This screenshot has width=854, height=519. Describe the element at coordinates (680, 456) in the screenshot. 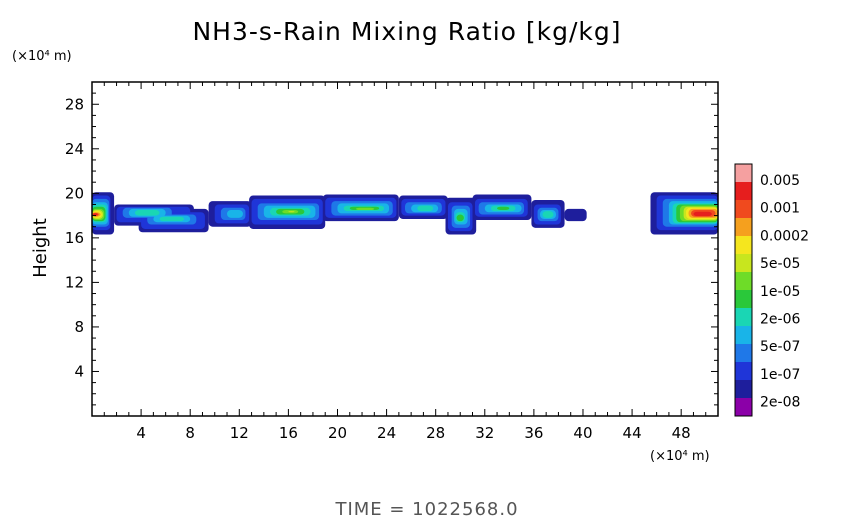

I see `x-unit-label: (×10⁴ m)` at that location.